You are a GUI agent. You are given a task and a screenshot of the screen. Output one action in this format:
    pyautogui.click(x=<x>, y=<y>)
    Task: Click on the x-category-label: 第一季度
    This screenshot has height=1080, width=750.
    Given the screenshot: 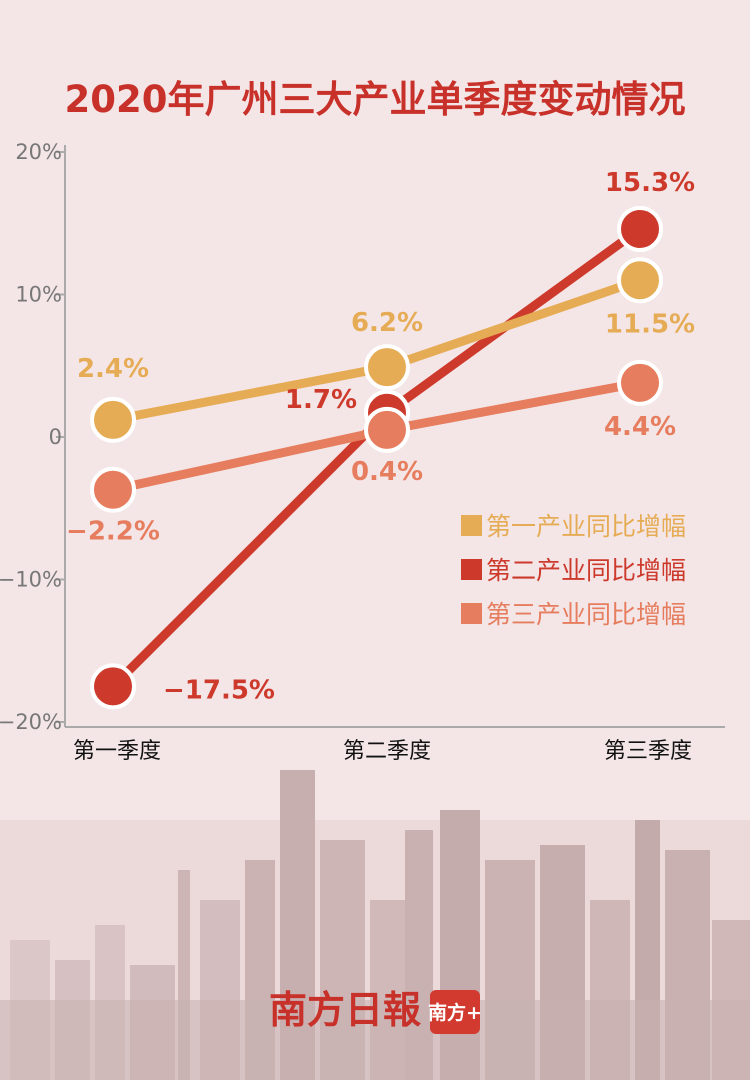 What is the action you would take?
    pyautogui.click(x=117, y=751)
    